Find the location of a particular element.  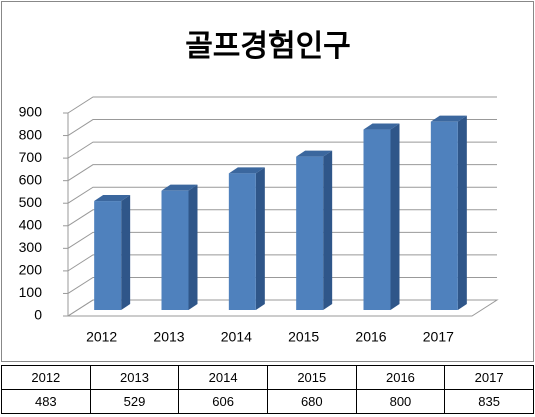

table-cell: 529 is located at coordinates (134, 401).